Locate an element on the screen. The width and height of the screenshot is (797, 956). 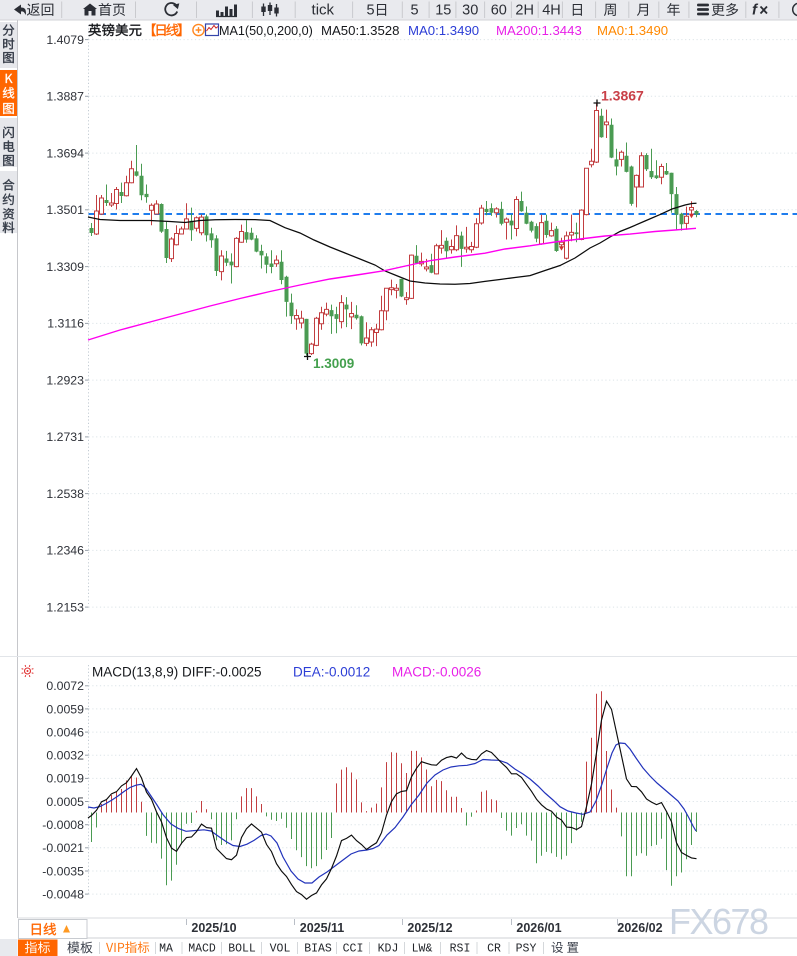
svg-text: 1.2731 is located at coordinates (65, 437).